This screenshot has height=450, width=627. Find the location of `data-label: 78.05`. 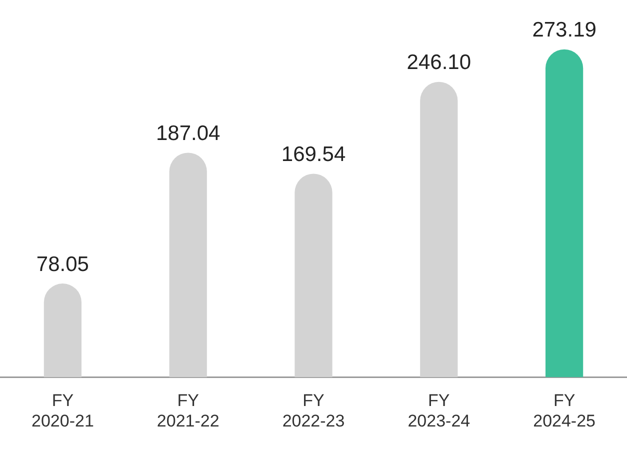

data-label: 78.05 is located at coordinates (62, 264).